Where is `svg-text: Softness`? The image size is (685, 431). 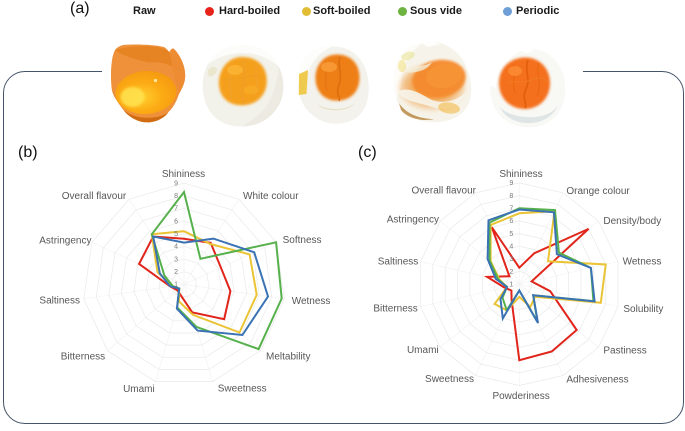
svg-text: Softness is located at coordinates (302, 240).